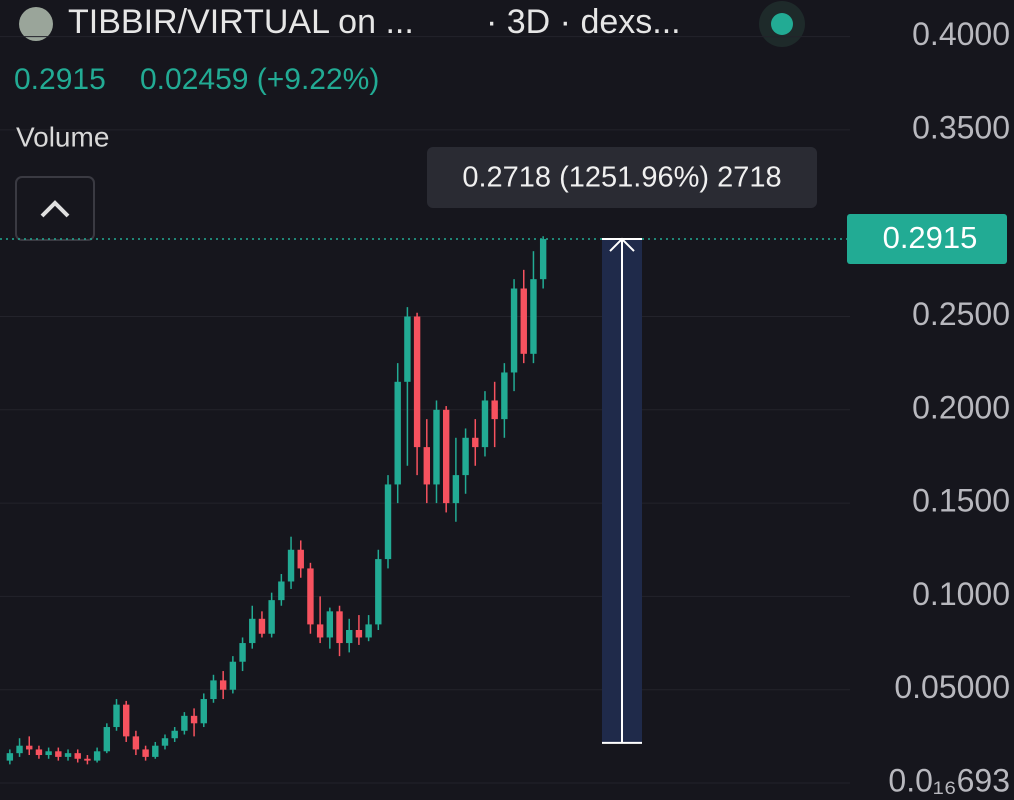 The height and width of the screenshot is (800, 1014). What do you see at coordinates (949, 780) in the screenshot?
I see `y-tick-label: 0.0₁₆693` at bounding box center [949, 780].